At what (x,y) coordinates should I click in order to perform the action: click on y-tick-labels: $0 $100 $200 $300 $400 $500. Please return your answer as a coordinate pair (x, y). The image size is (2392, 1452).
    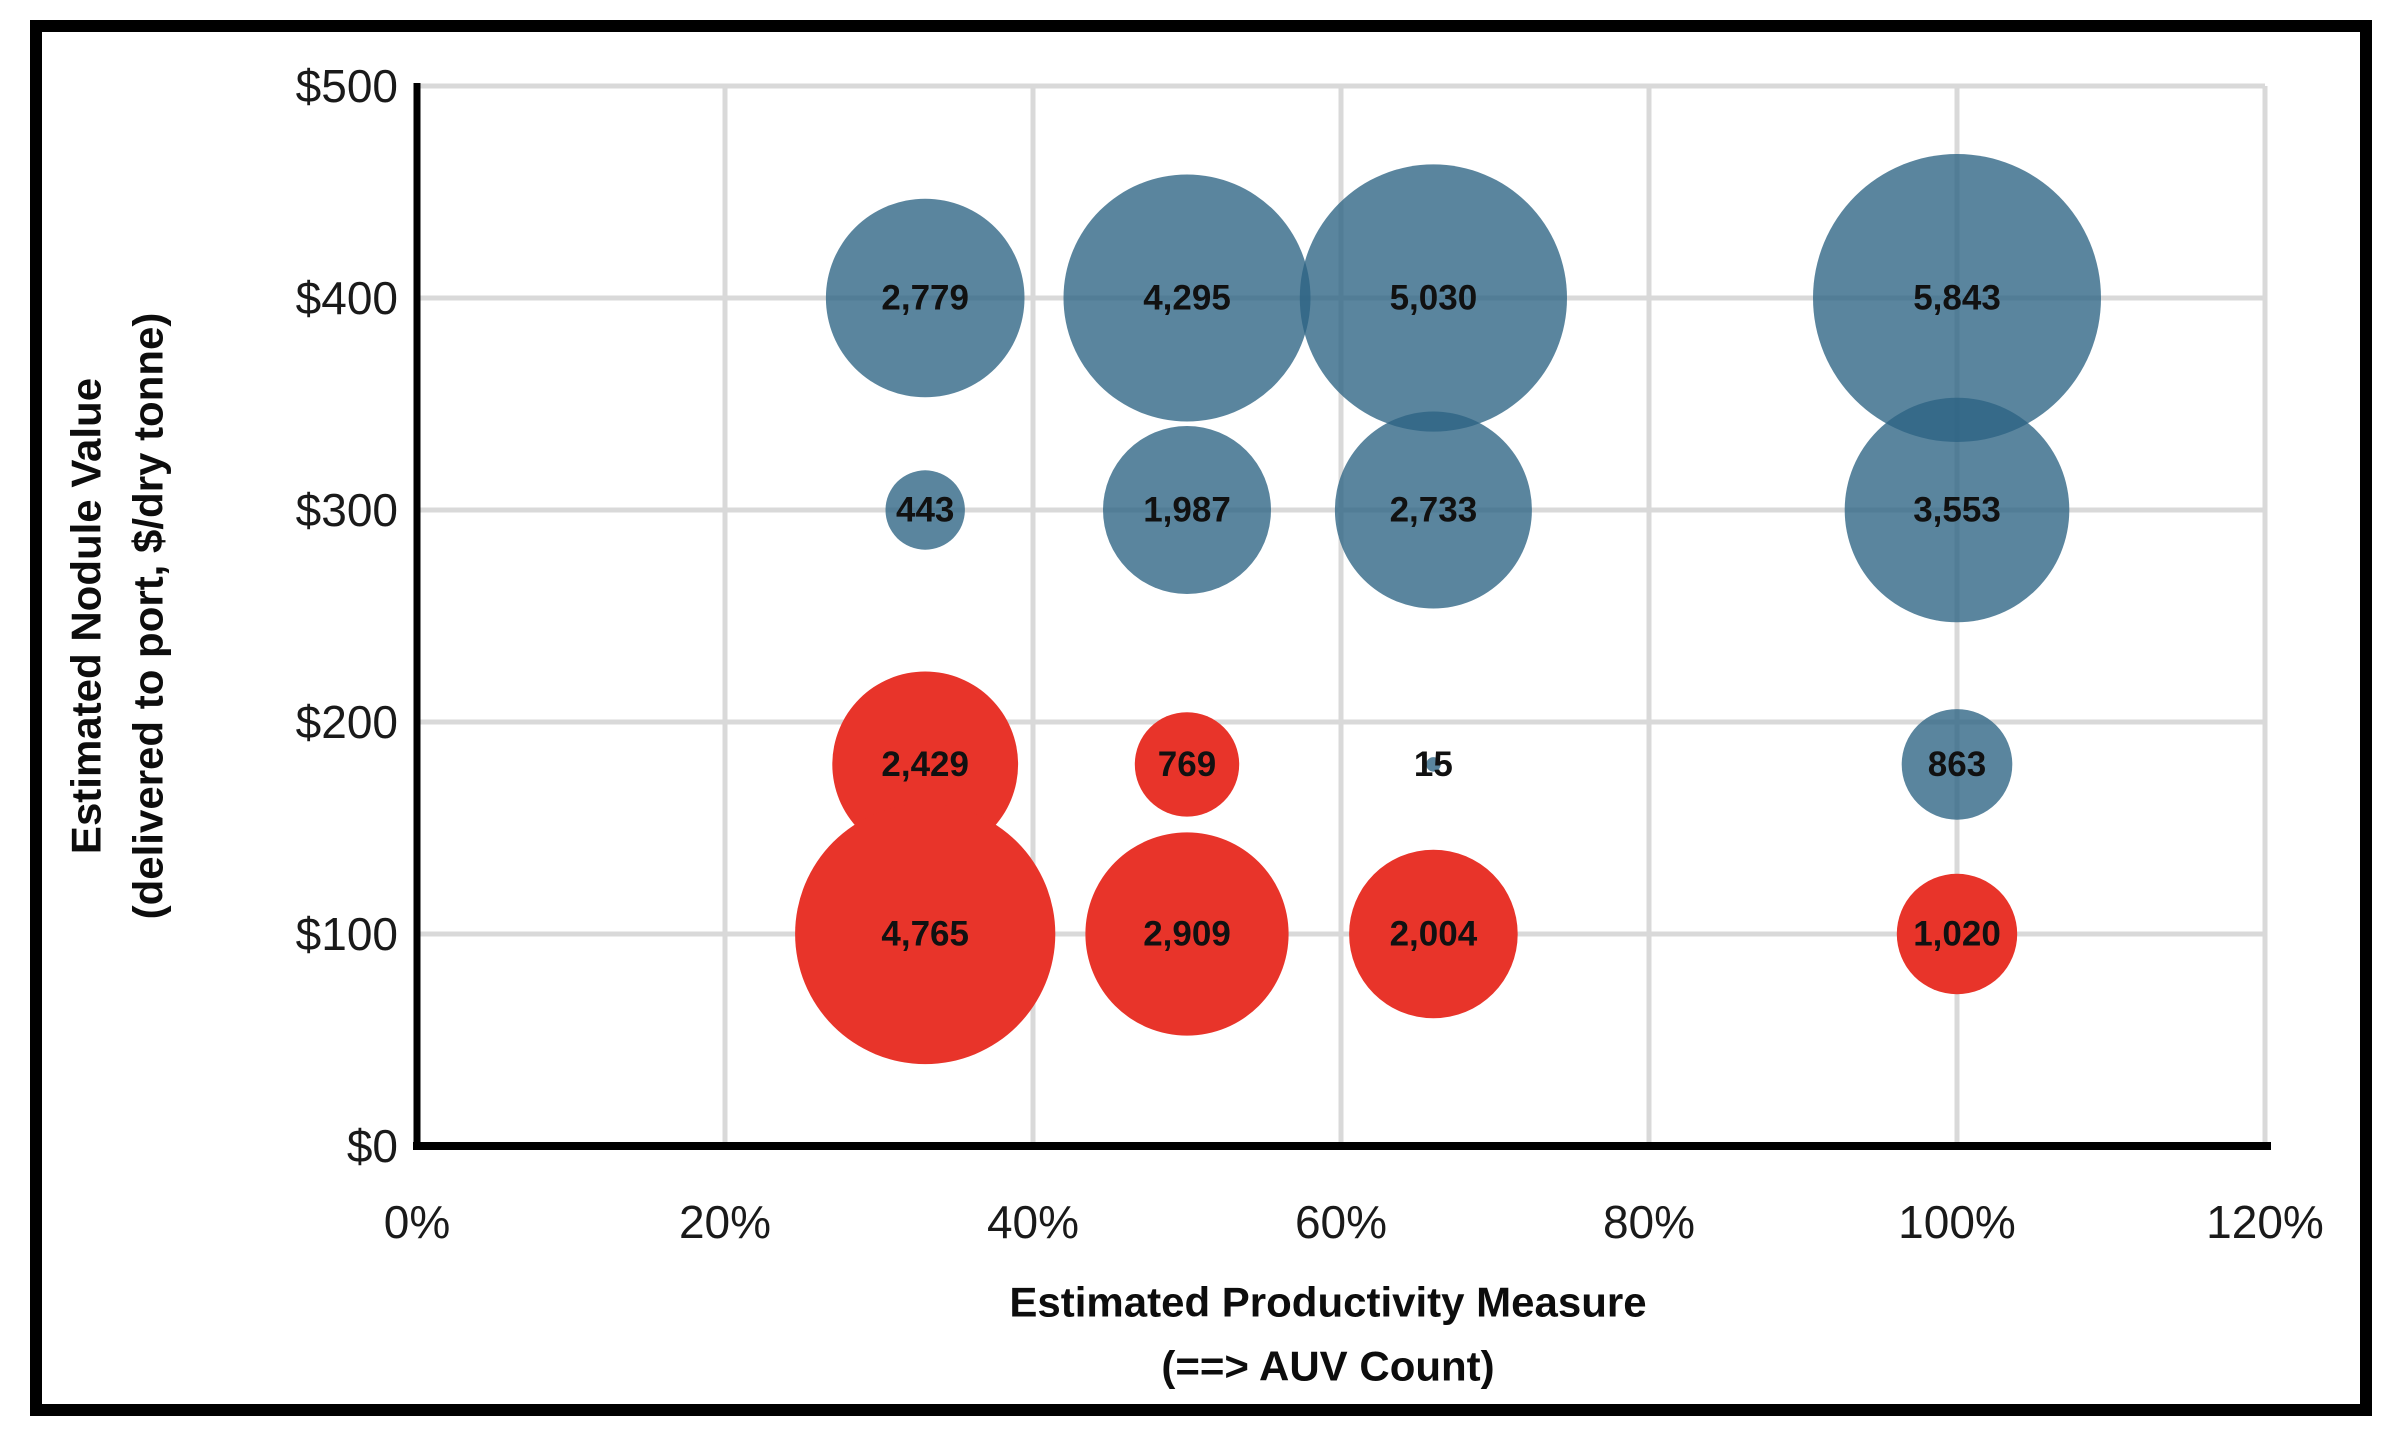
    Looking at the image, I should click on (347, 616).